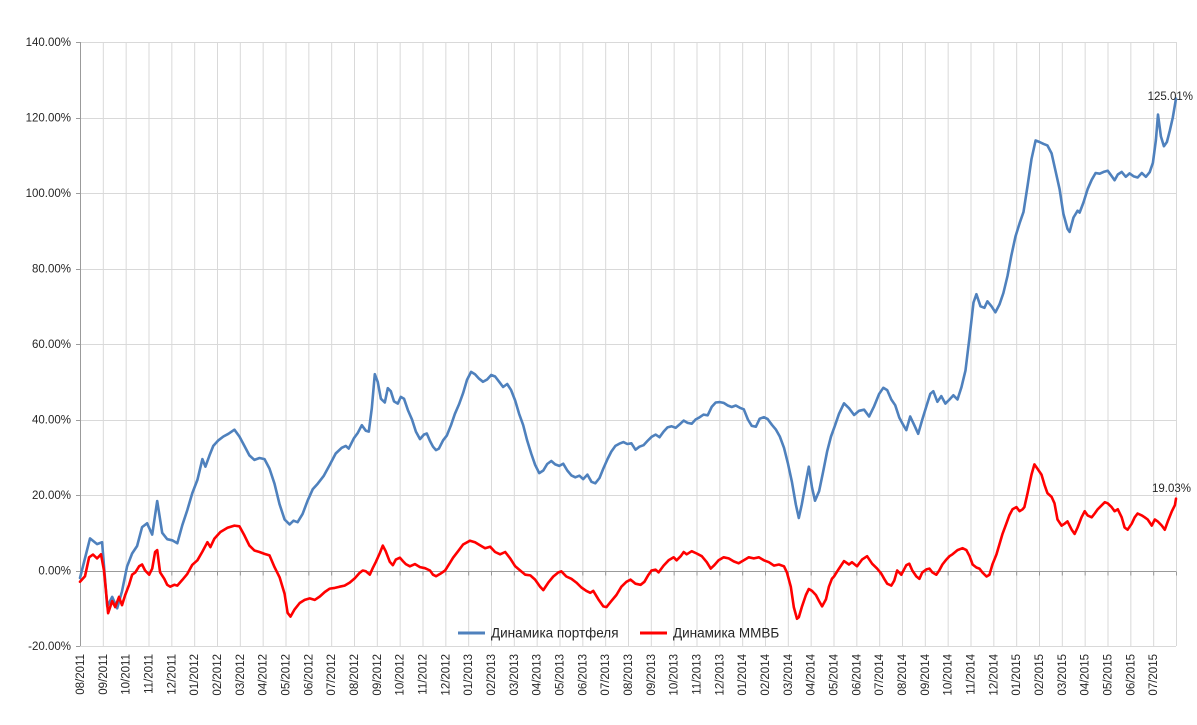 This screenshot has width=1197, height=725. I want to click on x-tick-label: 11/2012, so click(424, 674).